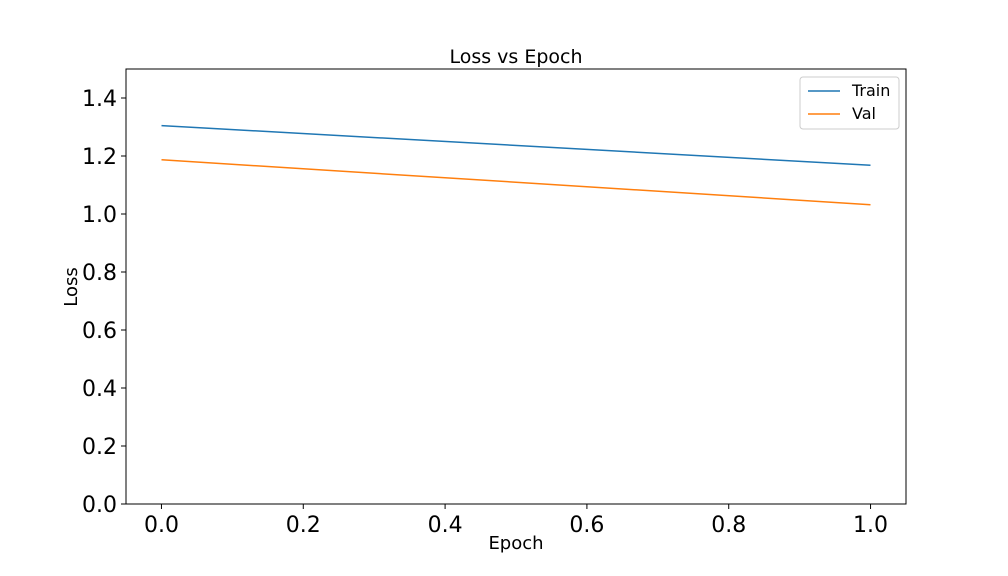 This screenshot has width=1008, height=576. Describe the element at coordinates (161, 525) in the screenshot. I see `x-tick-label: 0.0` at that location.